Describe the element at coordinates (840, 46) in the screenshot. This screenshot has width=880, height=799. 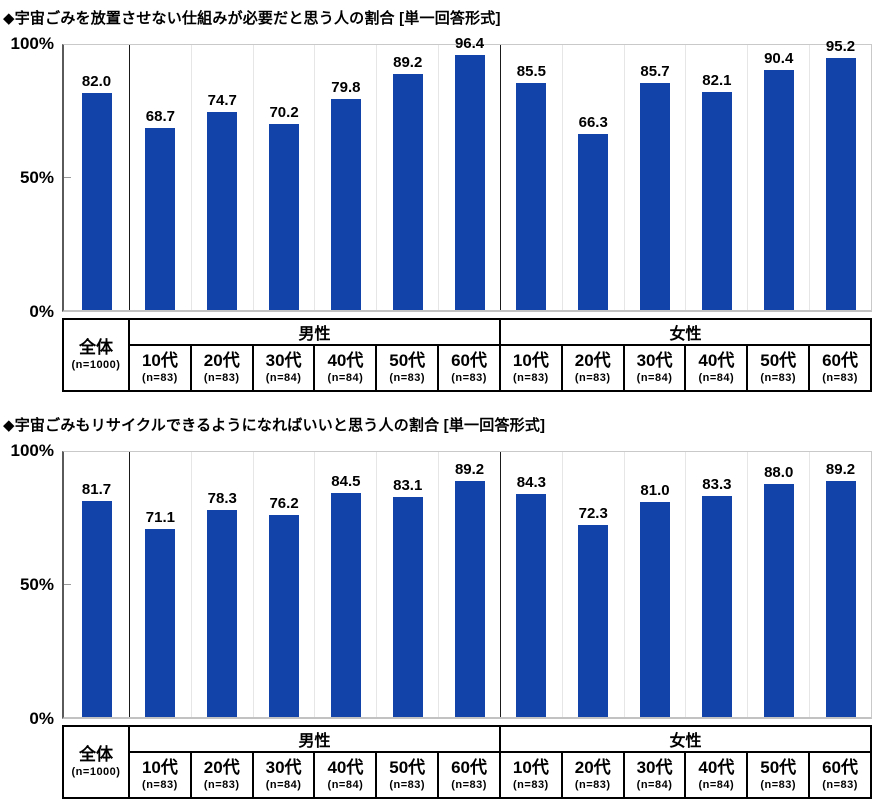
I see `bar-value-label: 95.2` at that location.